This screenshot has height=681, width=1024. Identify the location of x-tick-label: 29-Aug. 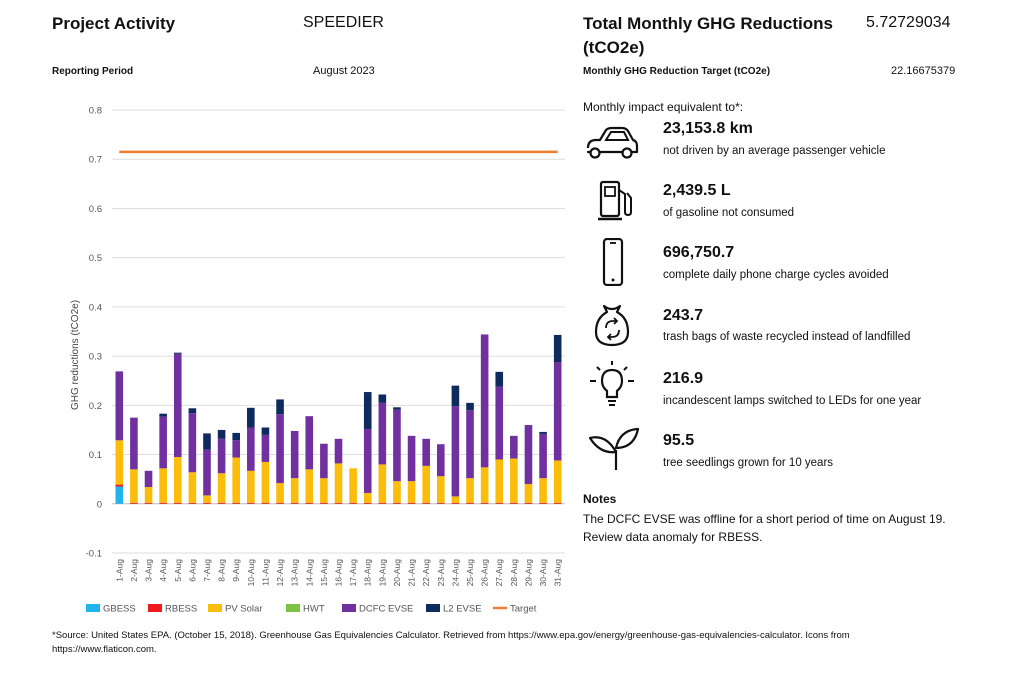
(528, 573).